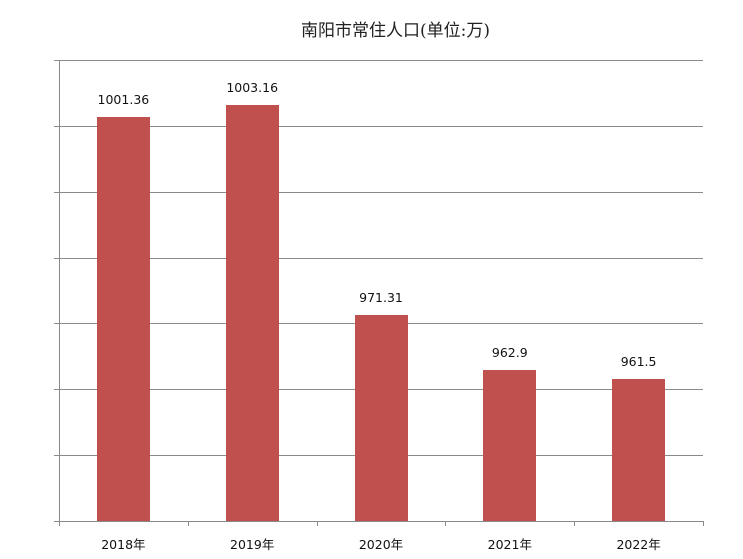 The width and height of the screenshot is (743, 559). Describe the element at coordinates (252, 88) in the screenshot. I see `data-label: 1003.16` at that location.